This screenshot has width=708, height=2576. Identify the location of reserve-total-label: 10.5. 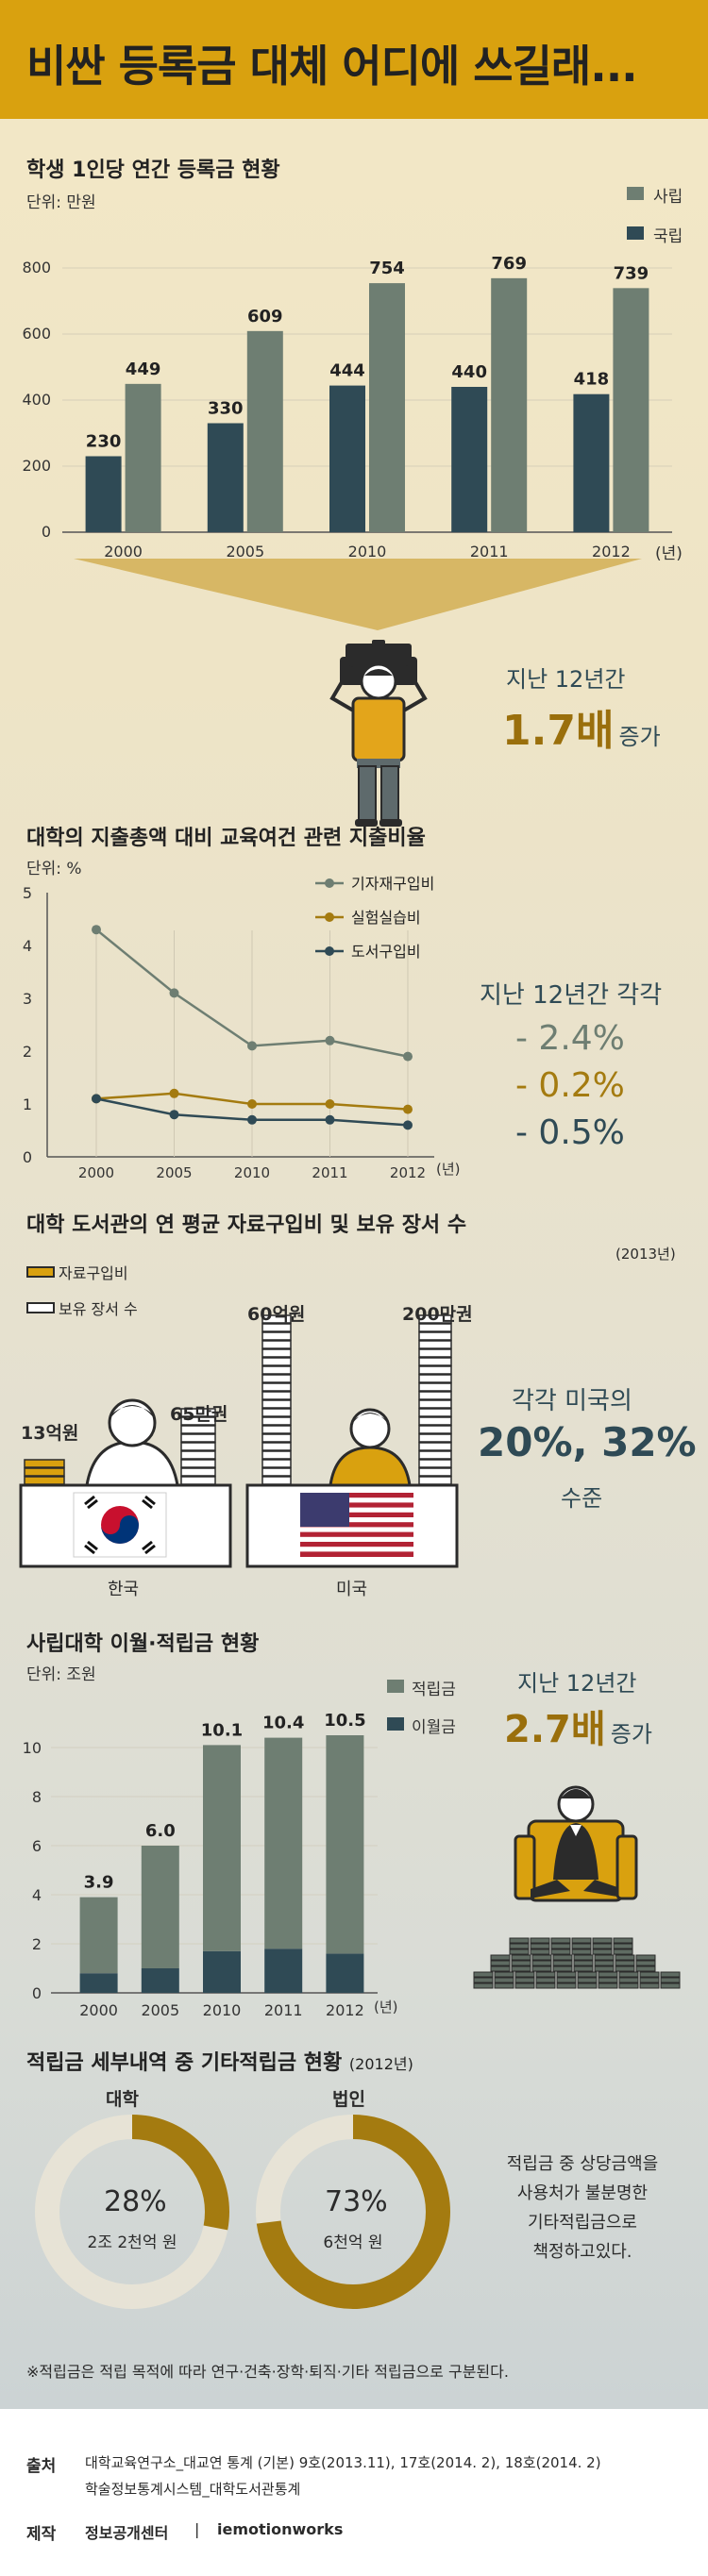
(344, 1721).